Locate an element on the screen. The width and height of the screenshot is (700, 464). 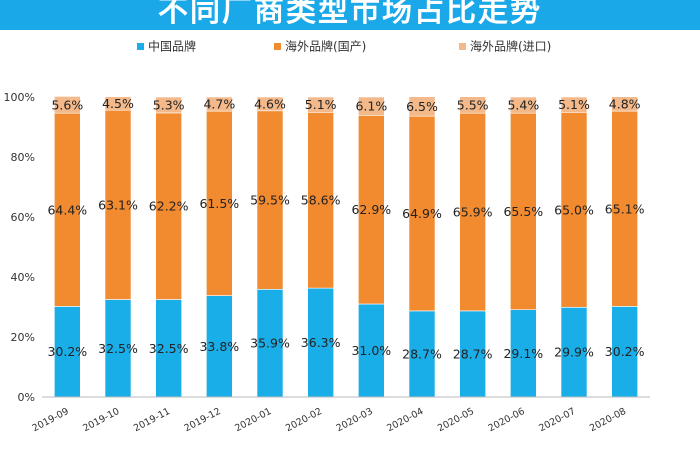
y-tick-label: 40% is located at coordinates (23, 277).